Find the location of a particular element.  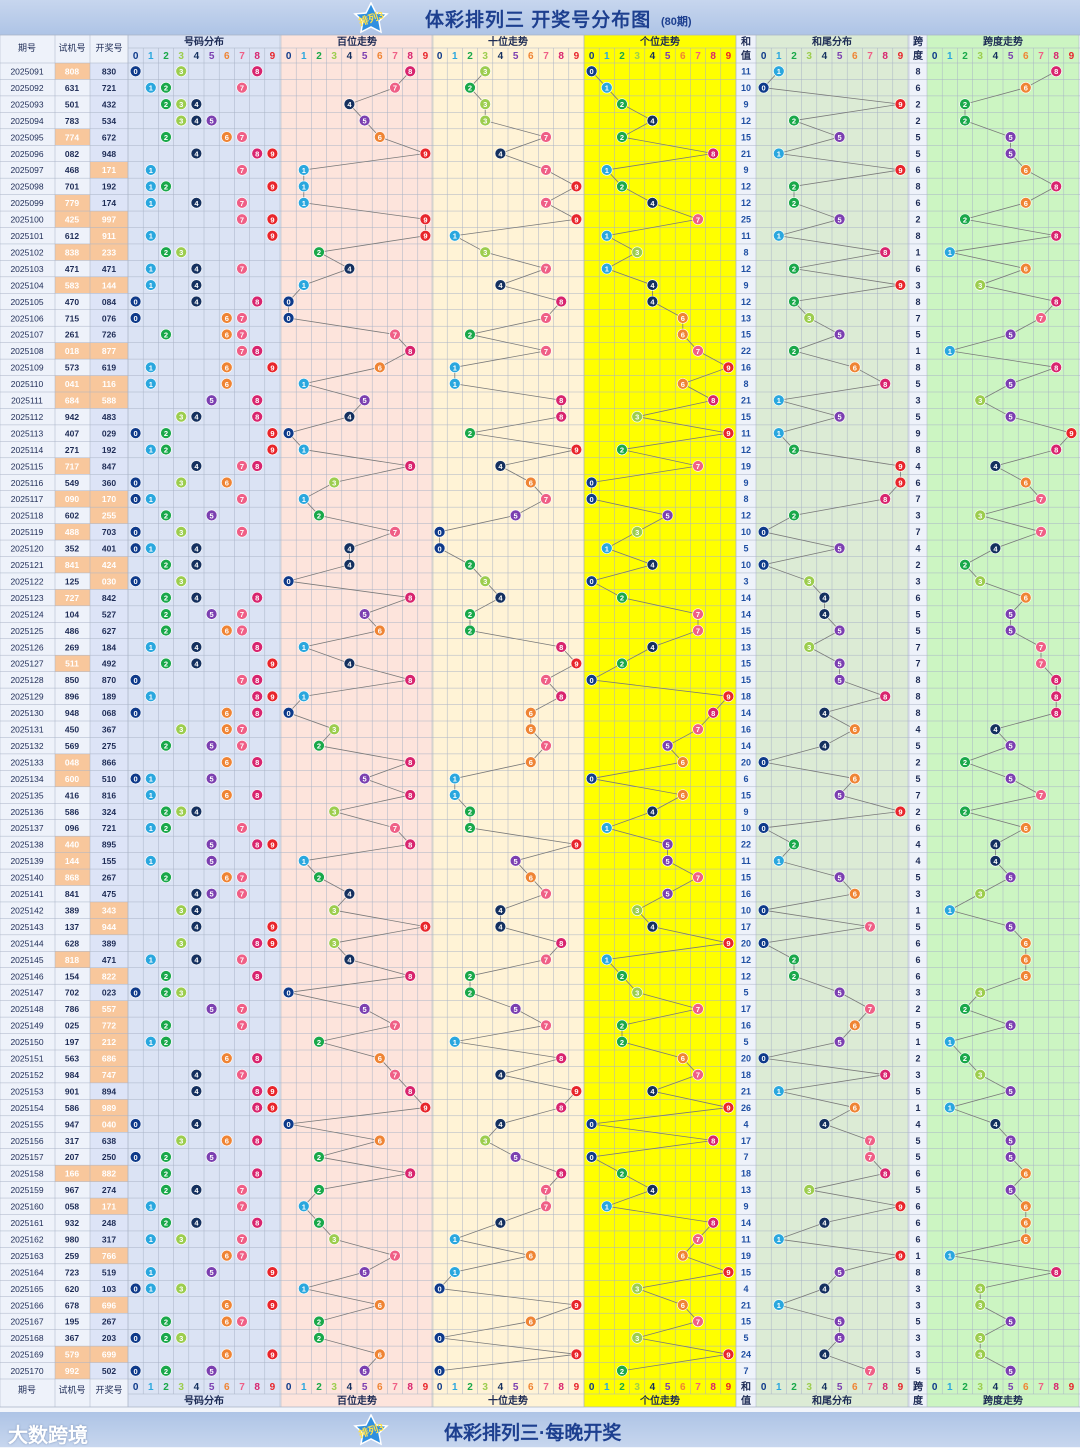

tens-ball-label: 0 is located at coordinates (440, 548).